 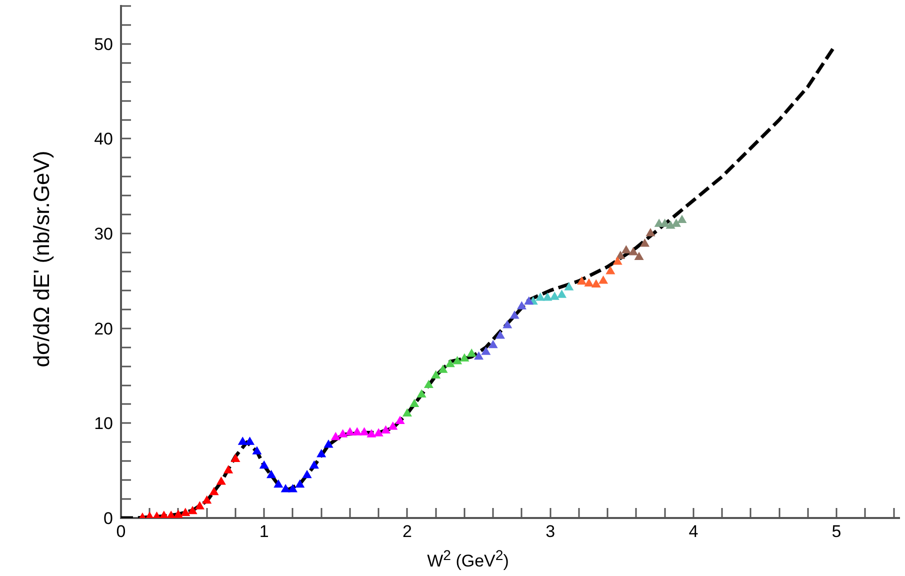 I want to click on y-tick-label: 30, so click(x=103, y=234).